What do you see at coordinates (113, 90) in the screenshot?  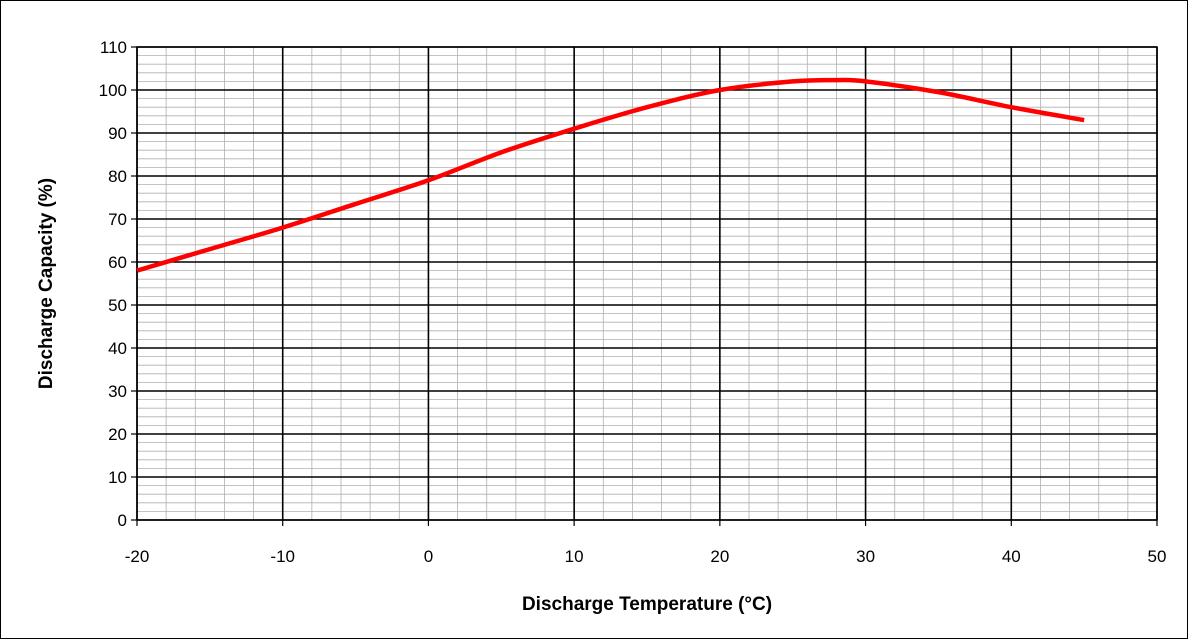 I see `y-tick-label: 100` at bounding box center [113, 90].